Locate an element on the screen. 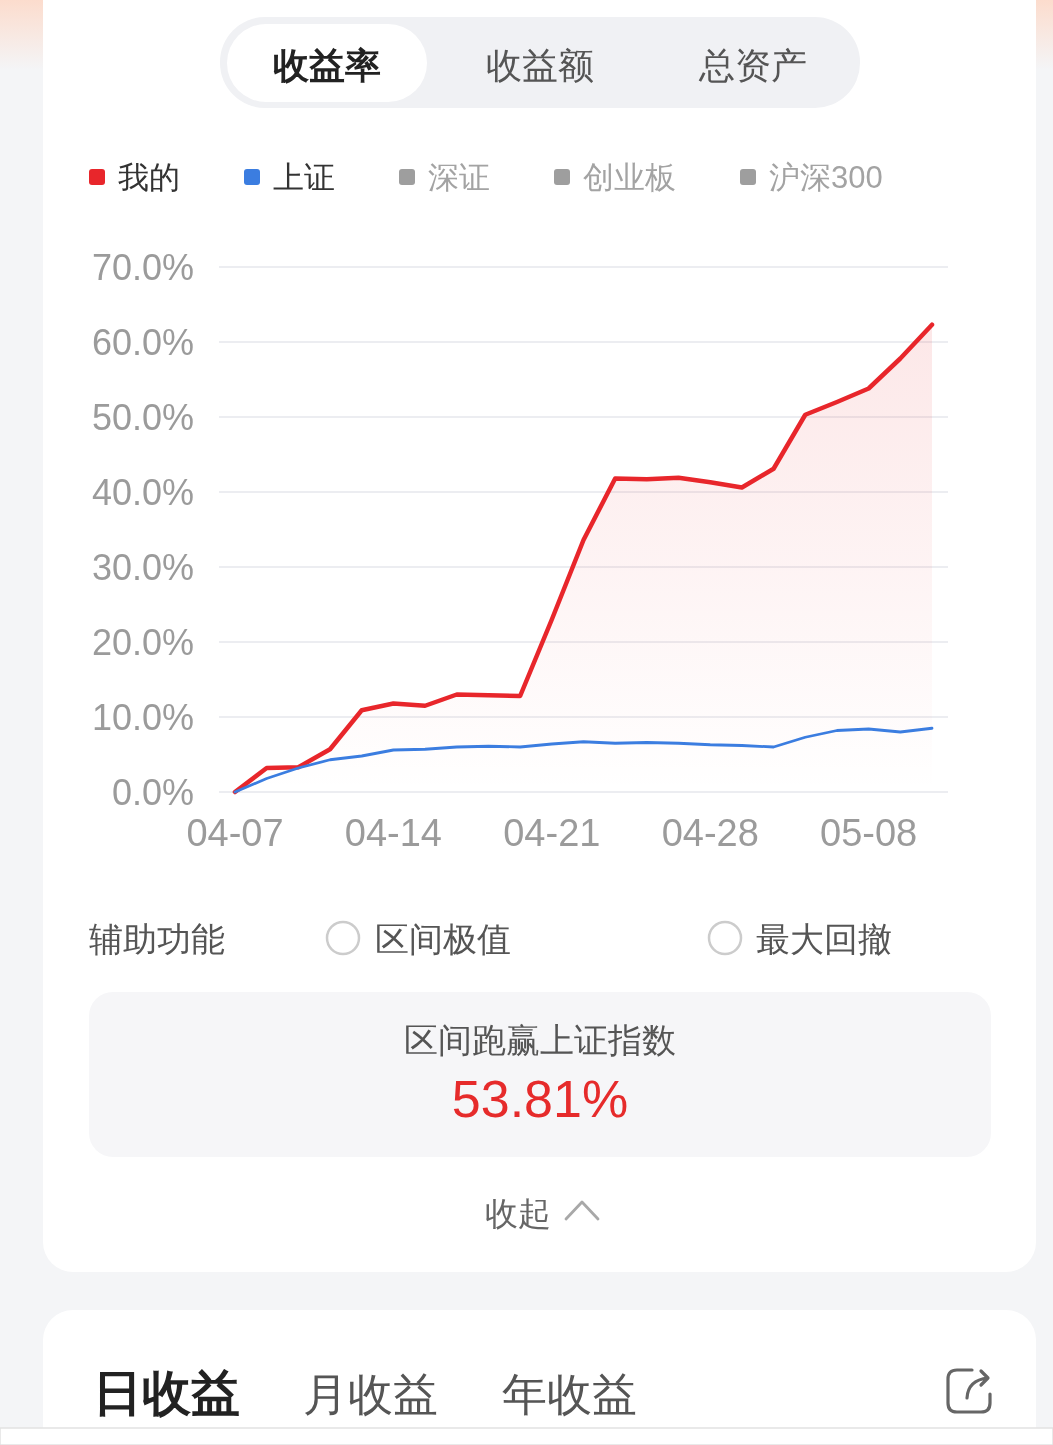  y-tick-label: 70.0% is located at coordinates (142, 267).